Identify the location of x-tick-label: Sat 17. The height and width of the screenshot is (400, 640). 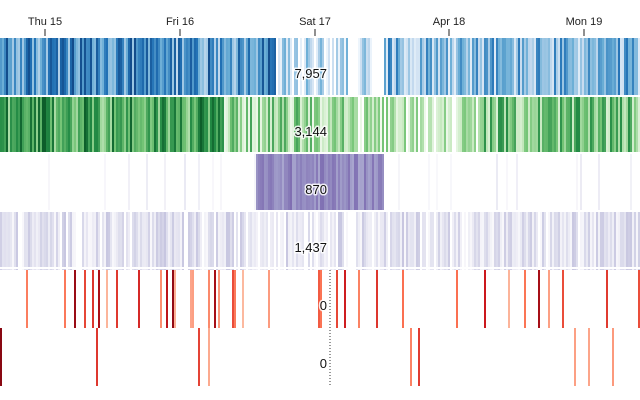
(315, 22).